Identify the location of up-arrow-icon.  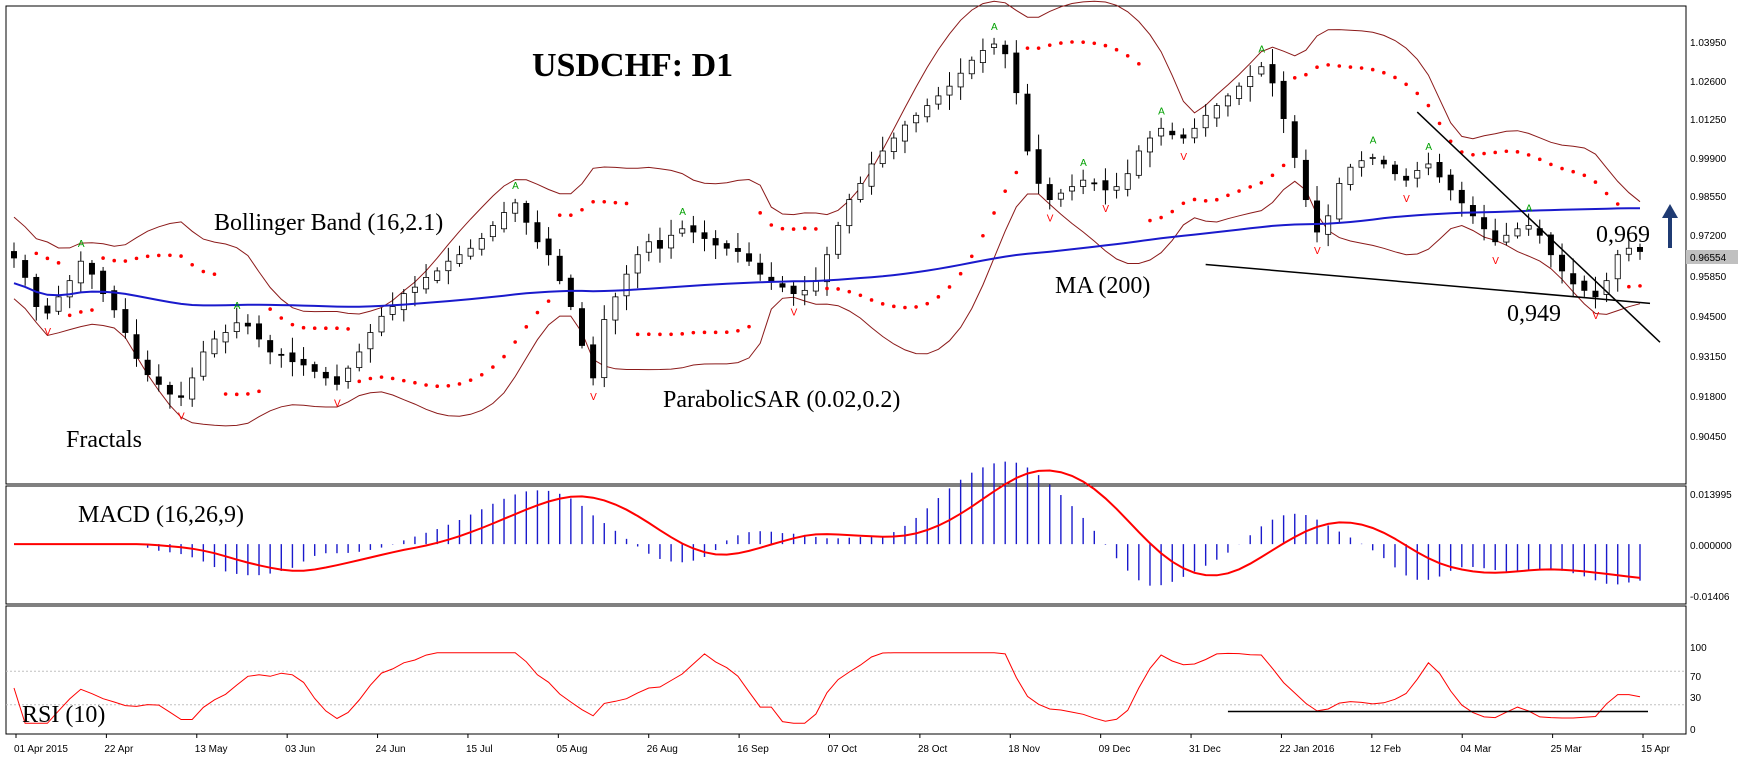
(1670, 226).